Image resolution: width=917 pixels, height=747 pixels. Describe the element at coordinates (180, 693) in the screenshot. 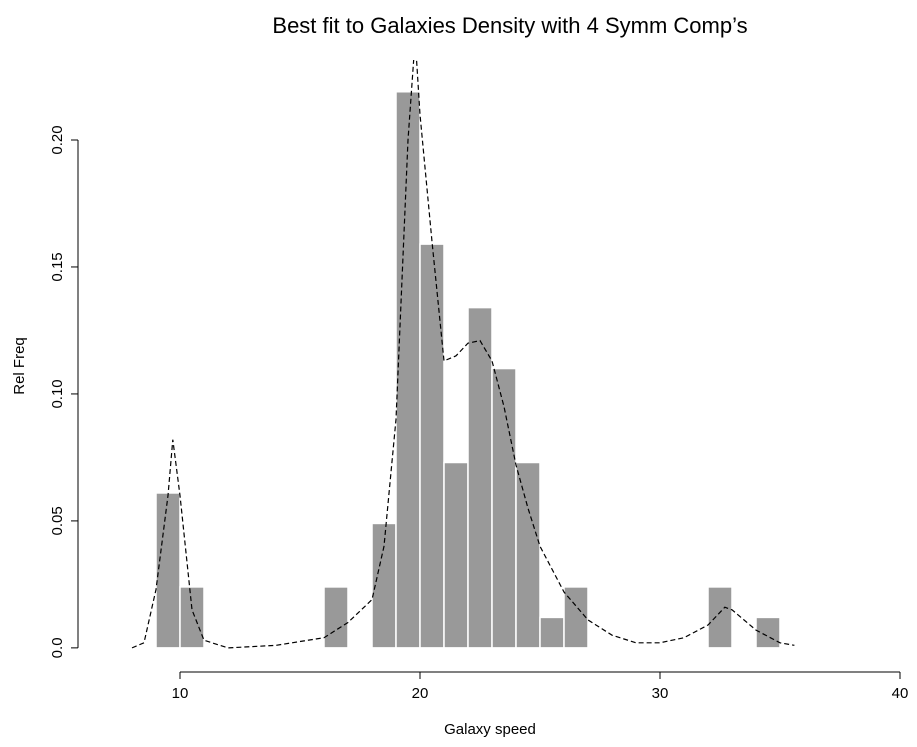

I see `x-tick-label: 10` at that location.